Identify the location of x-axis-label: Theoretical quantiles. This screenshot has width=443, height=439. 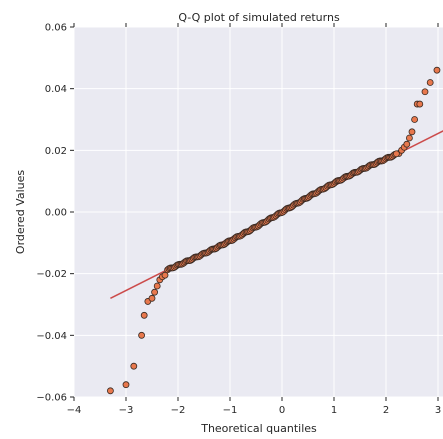
(258, 428).